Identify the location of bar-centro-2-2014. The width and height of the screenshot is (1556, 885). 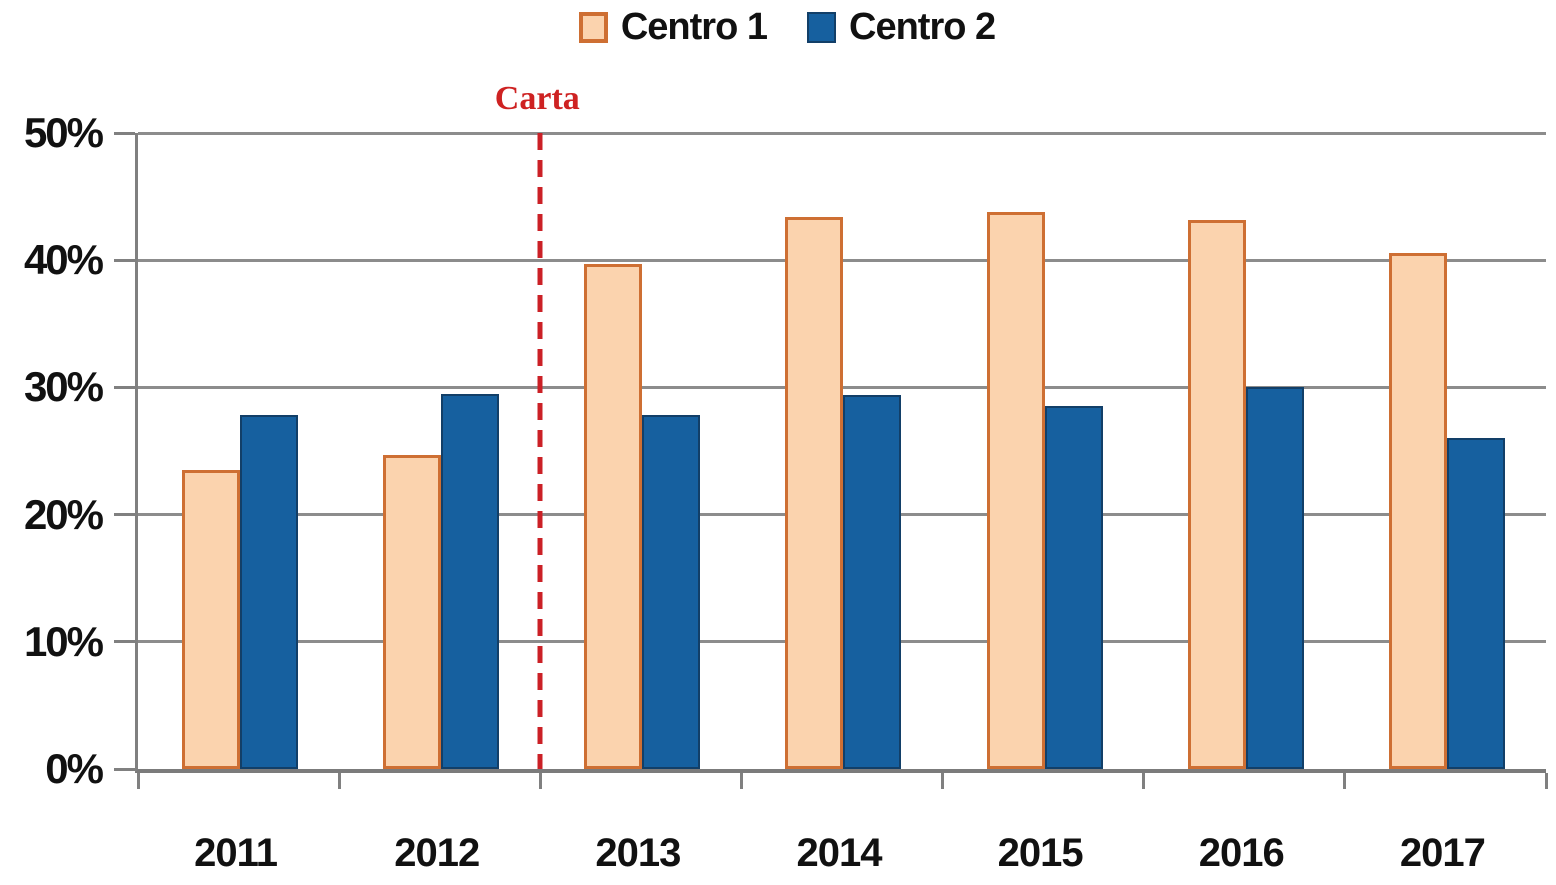
(872, 582).